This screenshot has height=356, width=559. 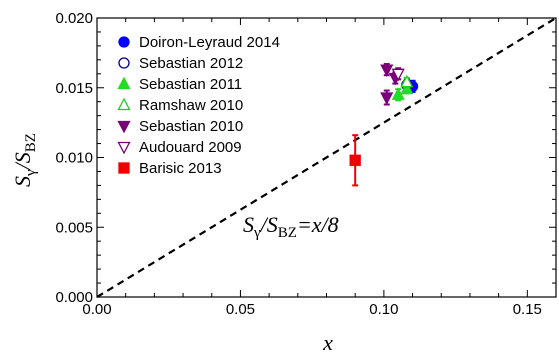 What do you see at coordinates (190, 147) in the screenshot?
I see `legend-entry-label: Audouard 2009` at bounding box center [190, 147].